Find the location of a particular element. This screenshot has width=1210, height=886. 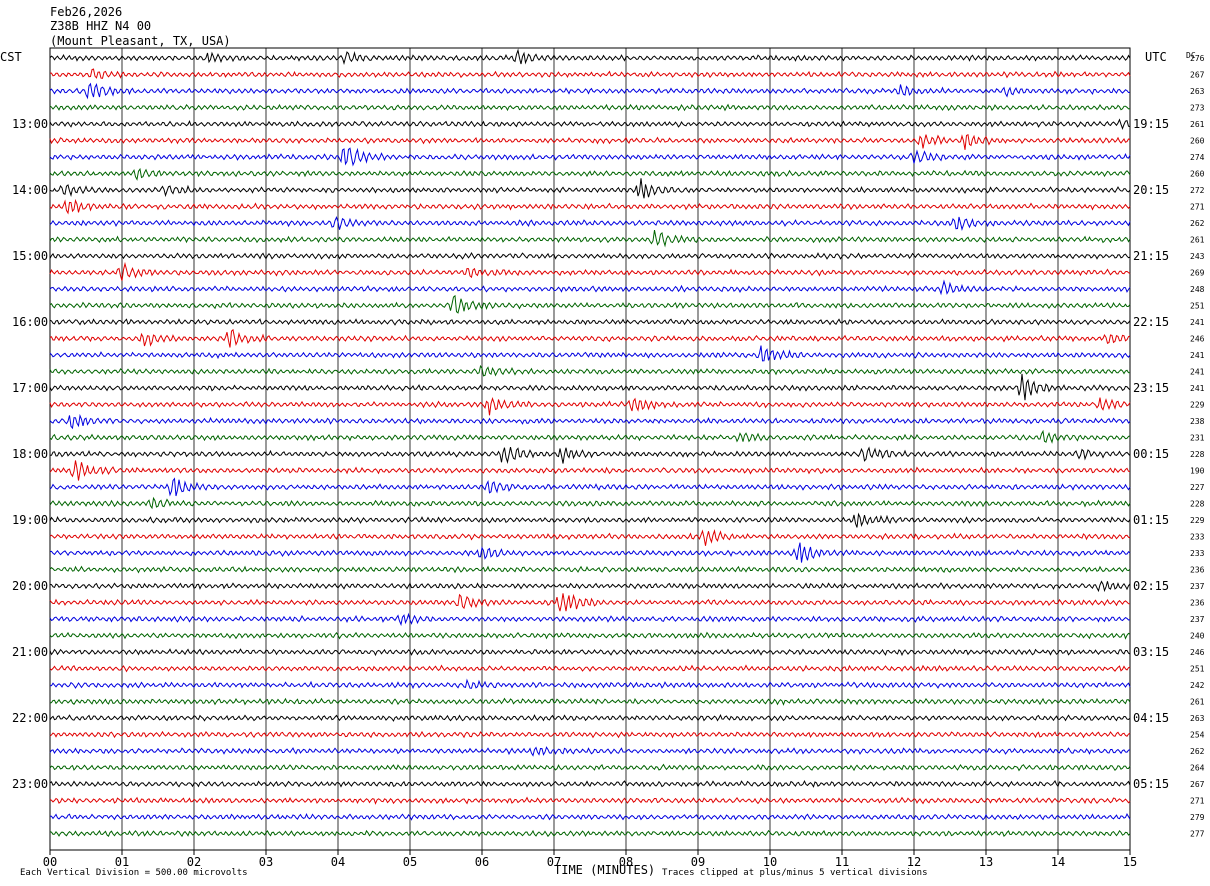

right-hour-label: 23:15 is located at coordinates (1151, 388).